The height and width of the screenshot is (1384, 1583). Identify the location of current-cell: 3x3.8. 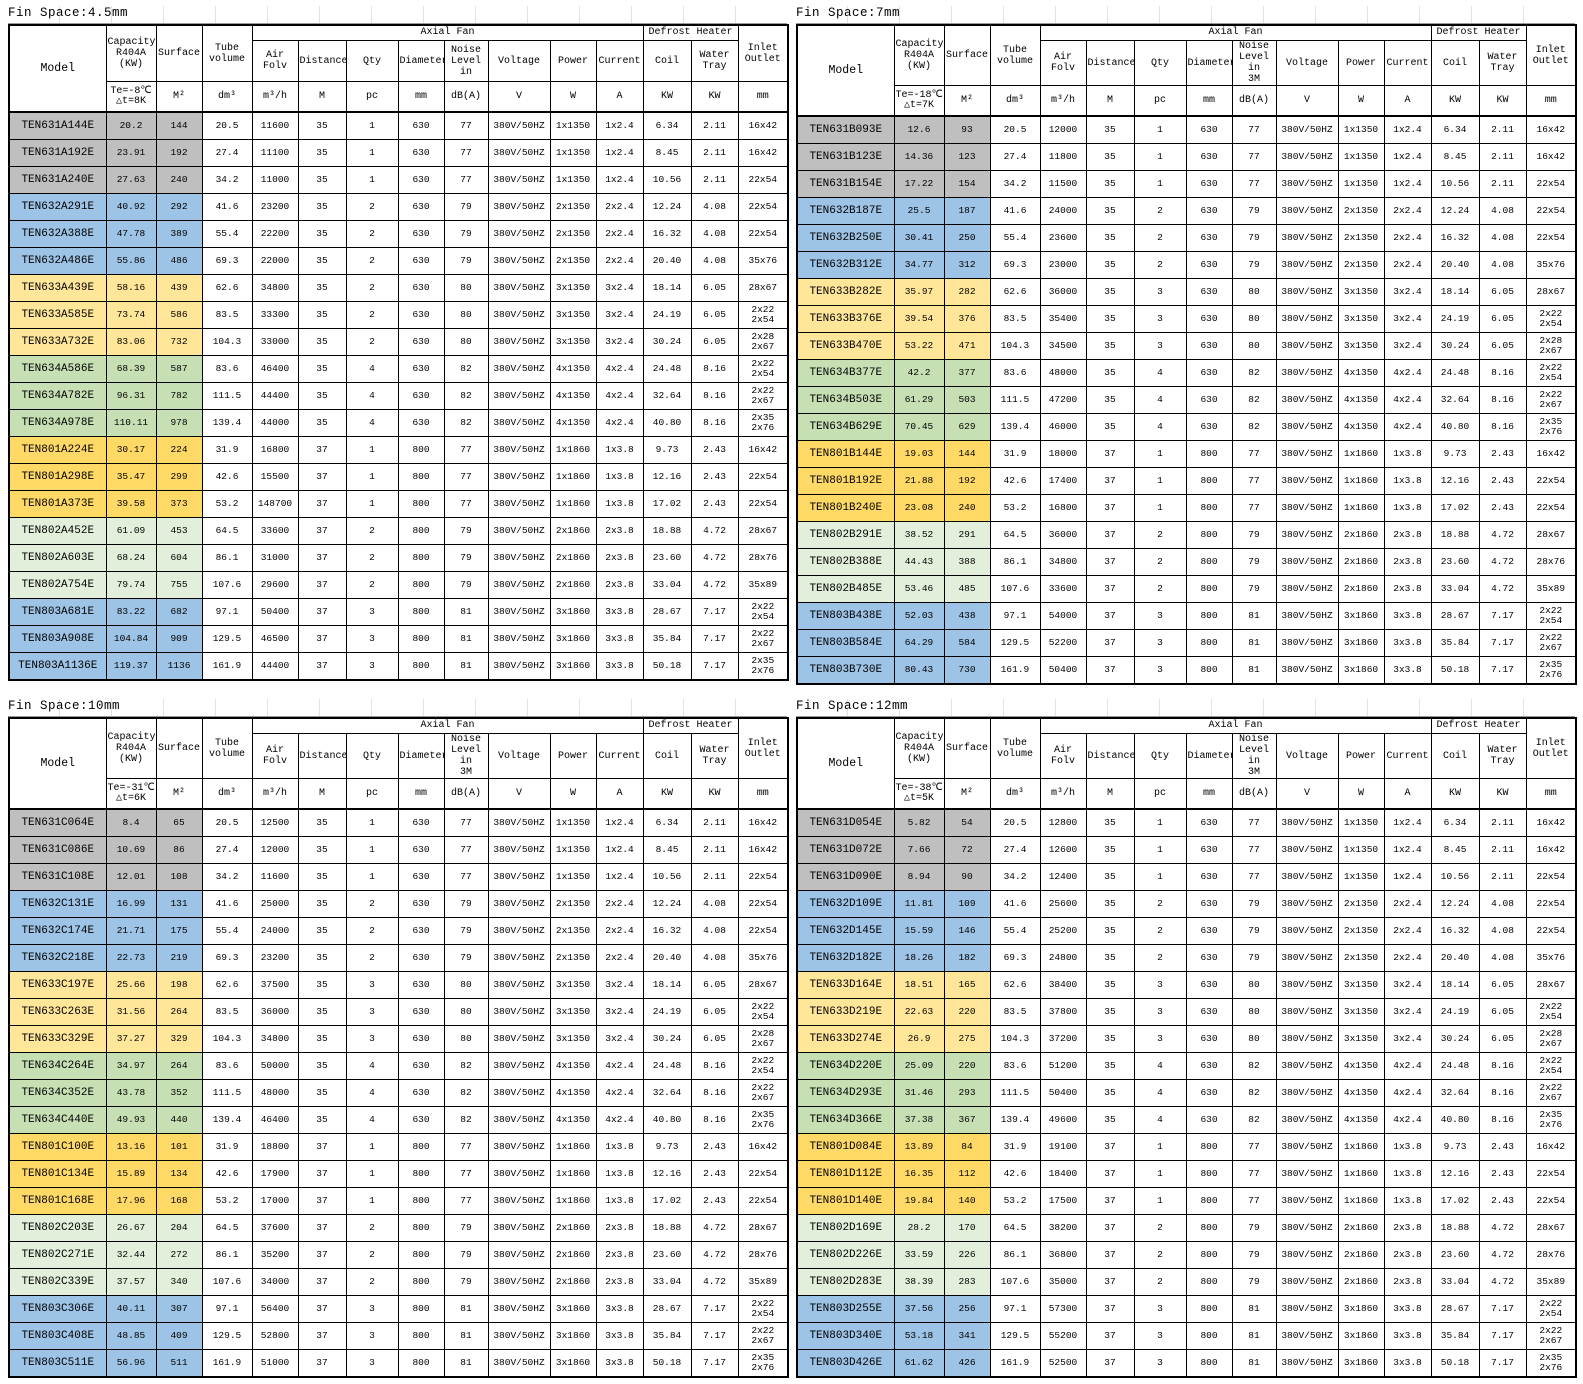
(1407, 643).